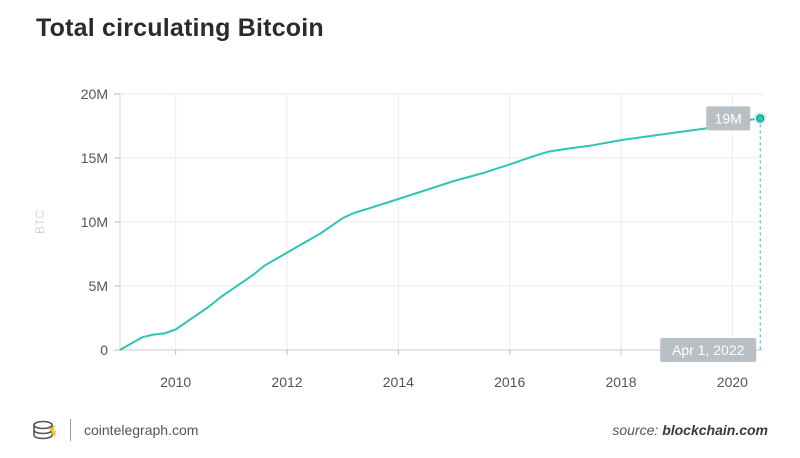  I want to click on y-tick-label: 15M, so click(94, 158).